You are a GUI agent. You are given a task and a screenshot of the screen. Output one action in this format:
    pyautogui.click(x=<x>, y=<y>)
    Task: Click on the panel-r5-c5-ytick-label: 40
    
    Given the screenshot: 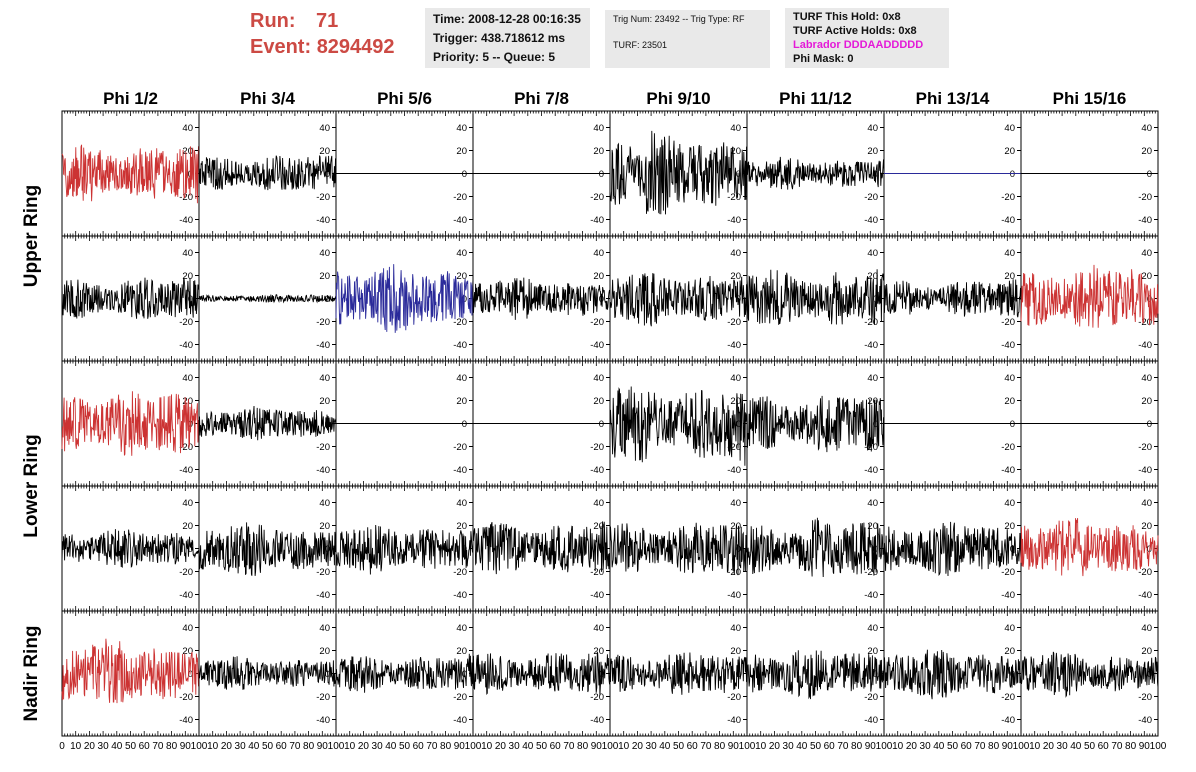 What is the action you would take?
    pyautogui.click(x=735, y=628)
    